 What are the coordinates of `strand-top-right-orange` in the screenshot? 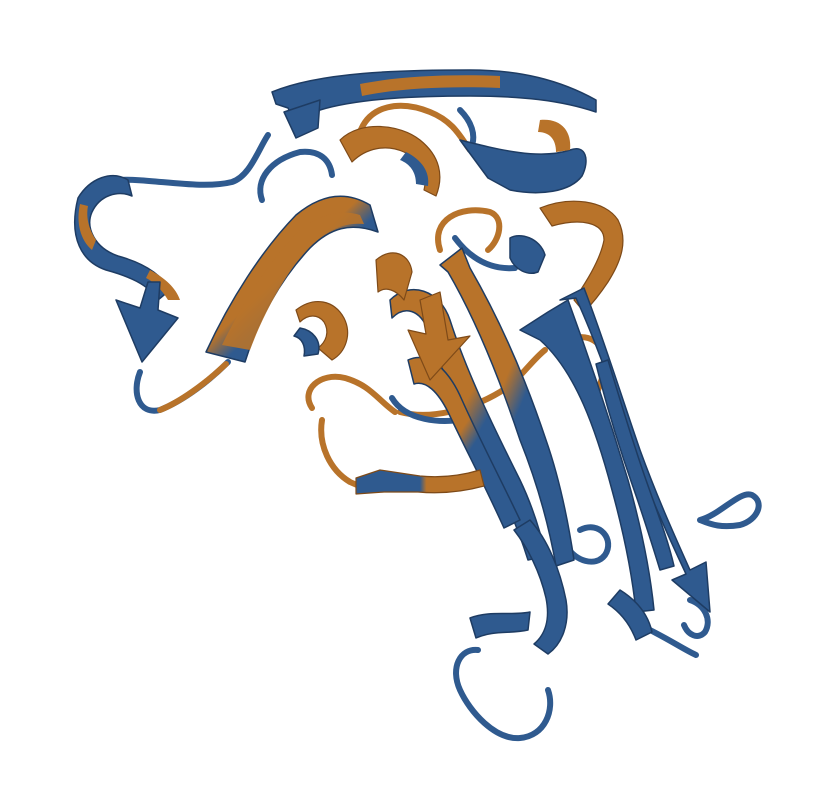 It's located at (554, 135).